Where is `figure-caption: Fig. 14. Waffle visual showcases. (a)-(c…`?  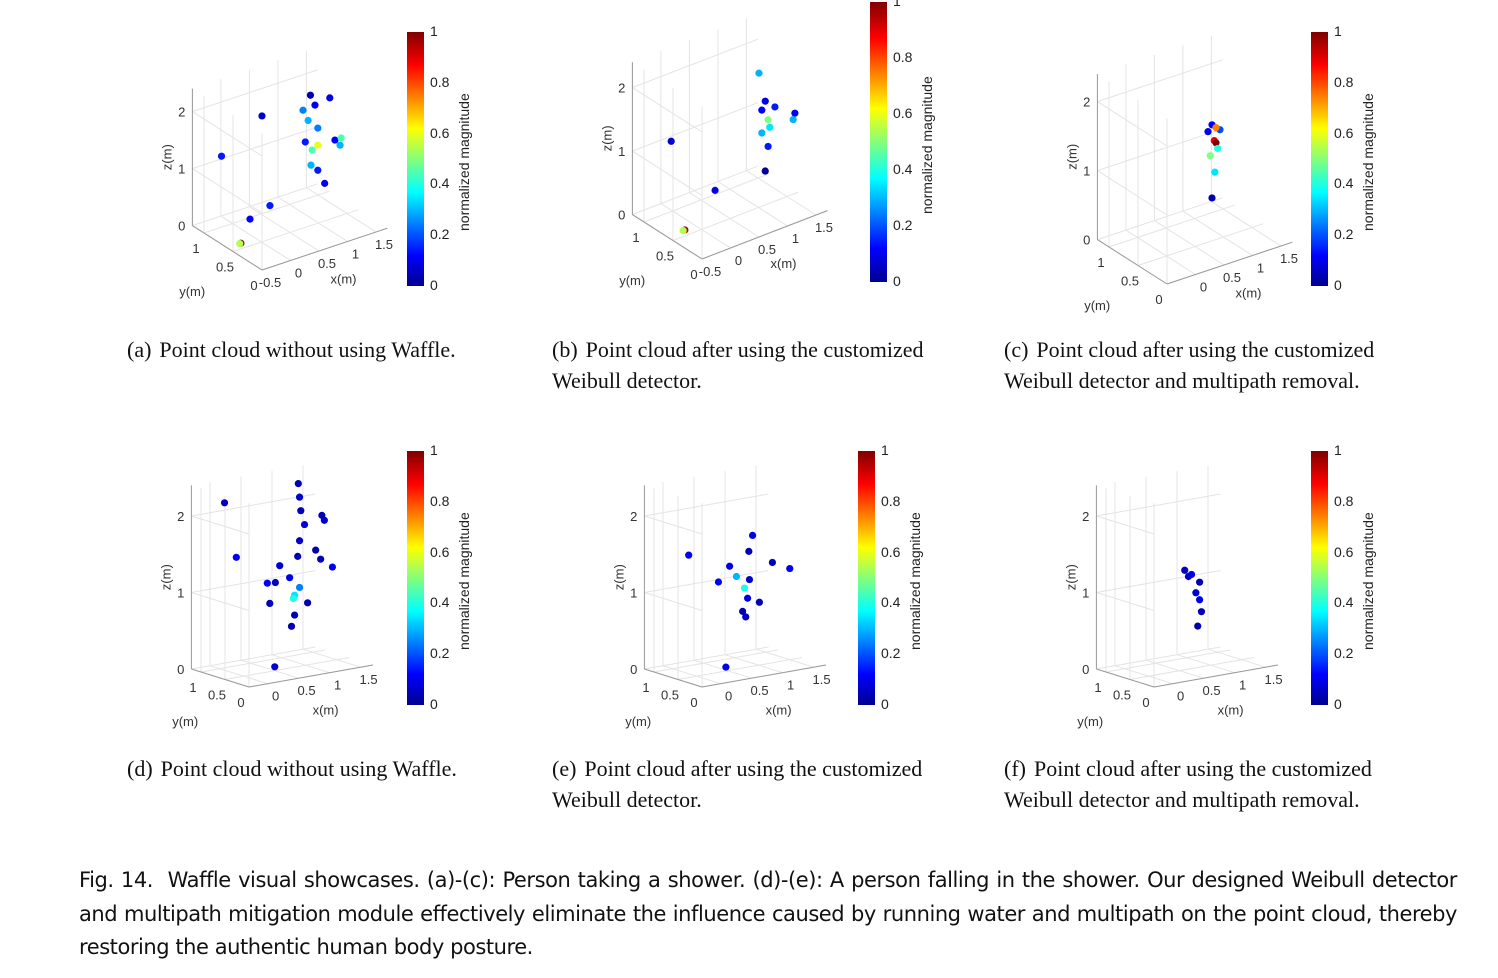 figure-caption: Fig. 14. Waffle visual showcases. (a)-(c… is located at coordinates (768, 914).